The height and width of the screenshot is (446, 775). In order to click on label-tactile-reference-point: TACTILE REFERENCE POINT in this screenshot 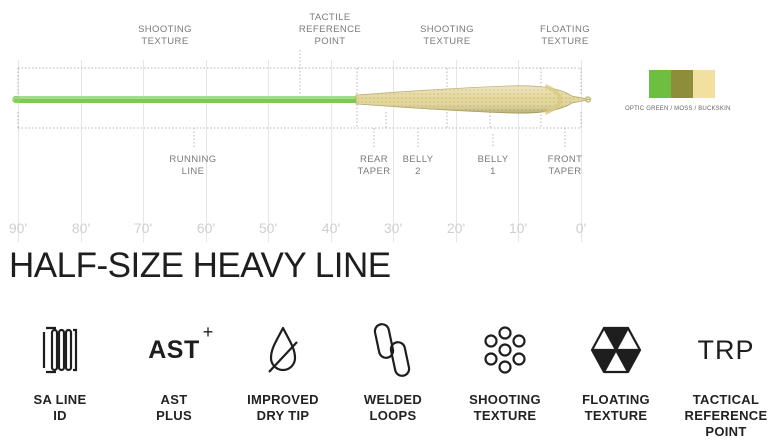, I will do `click(330, 29)`.